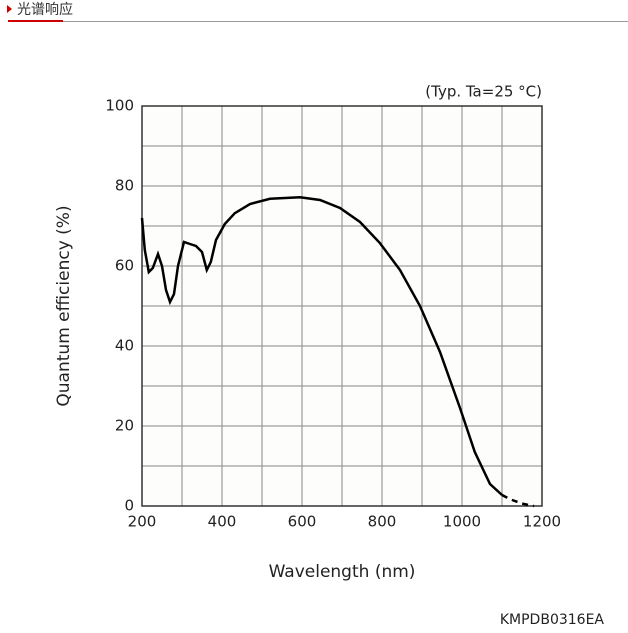 Image resolution: width=628 pixels, height=633 pixels. I want to click on x-tick-label: 800, so click(382, 522).